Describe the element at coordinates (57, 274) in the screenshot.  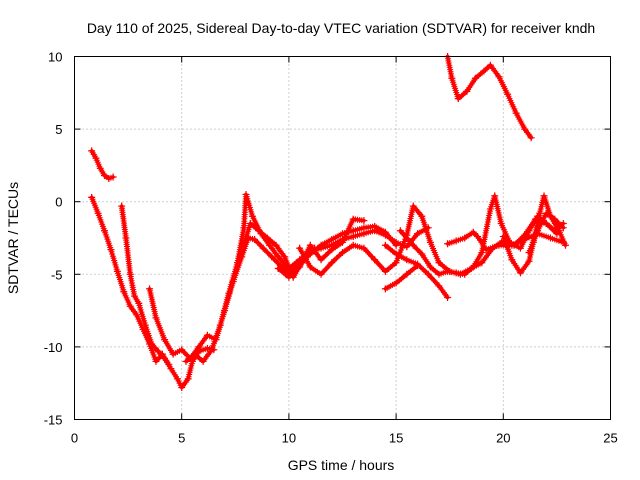
I see `y-tick-label: -5` at that location.